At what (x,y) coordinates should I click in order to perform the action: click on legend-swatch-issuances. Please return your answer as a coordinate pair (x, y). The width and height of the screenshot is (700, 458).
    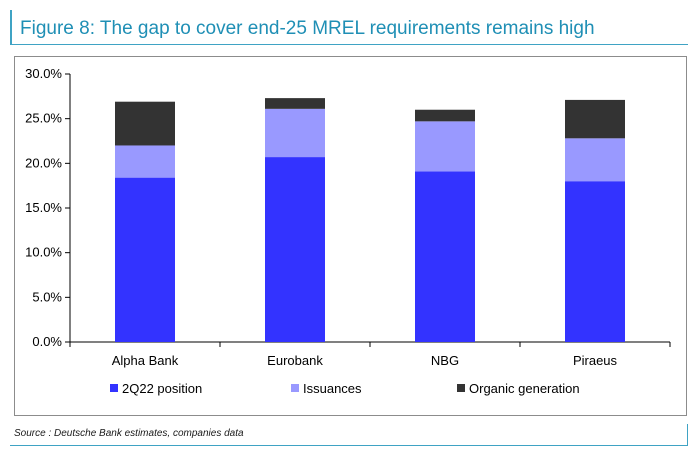
    Looking at the image, I should click on (295, 388).